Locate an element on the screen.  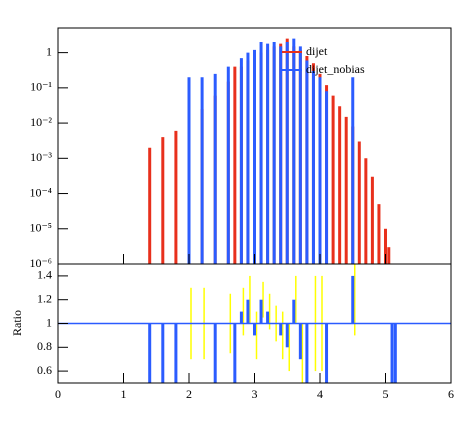
x-tick-label: 3 is located at coordinates (255, 394).